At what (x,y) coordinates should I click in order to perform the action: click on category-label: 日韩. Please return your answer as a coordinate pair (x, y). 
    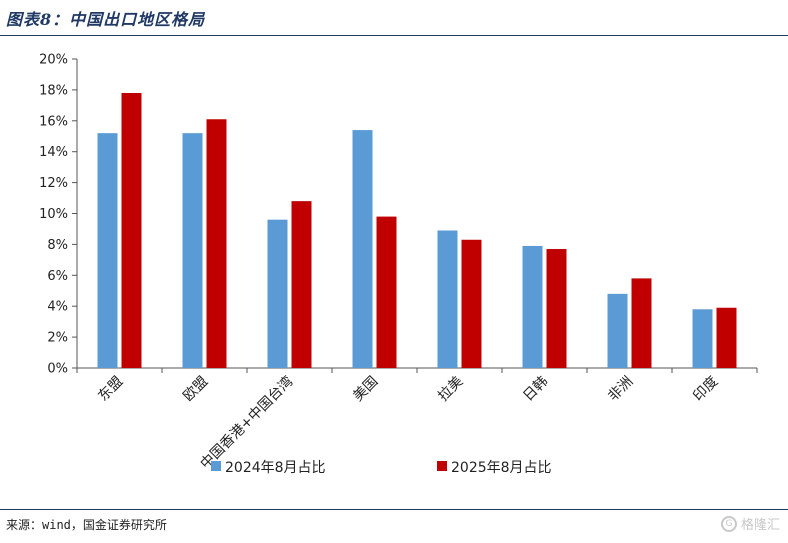
    Looking at the image, I should click on (535, 389).